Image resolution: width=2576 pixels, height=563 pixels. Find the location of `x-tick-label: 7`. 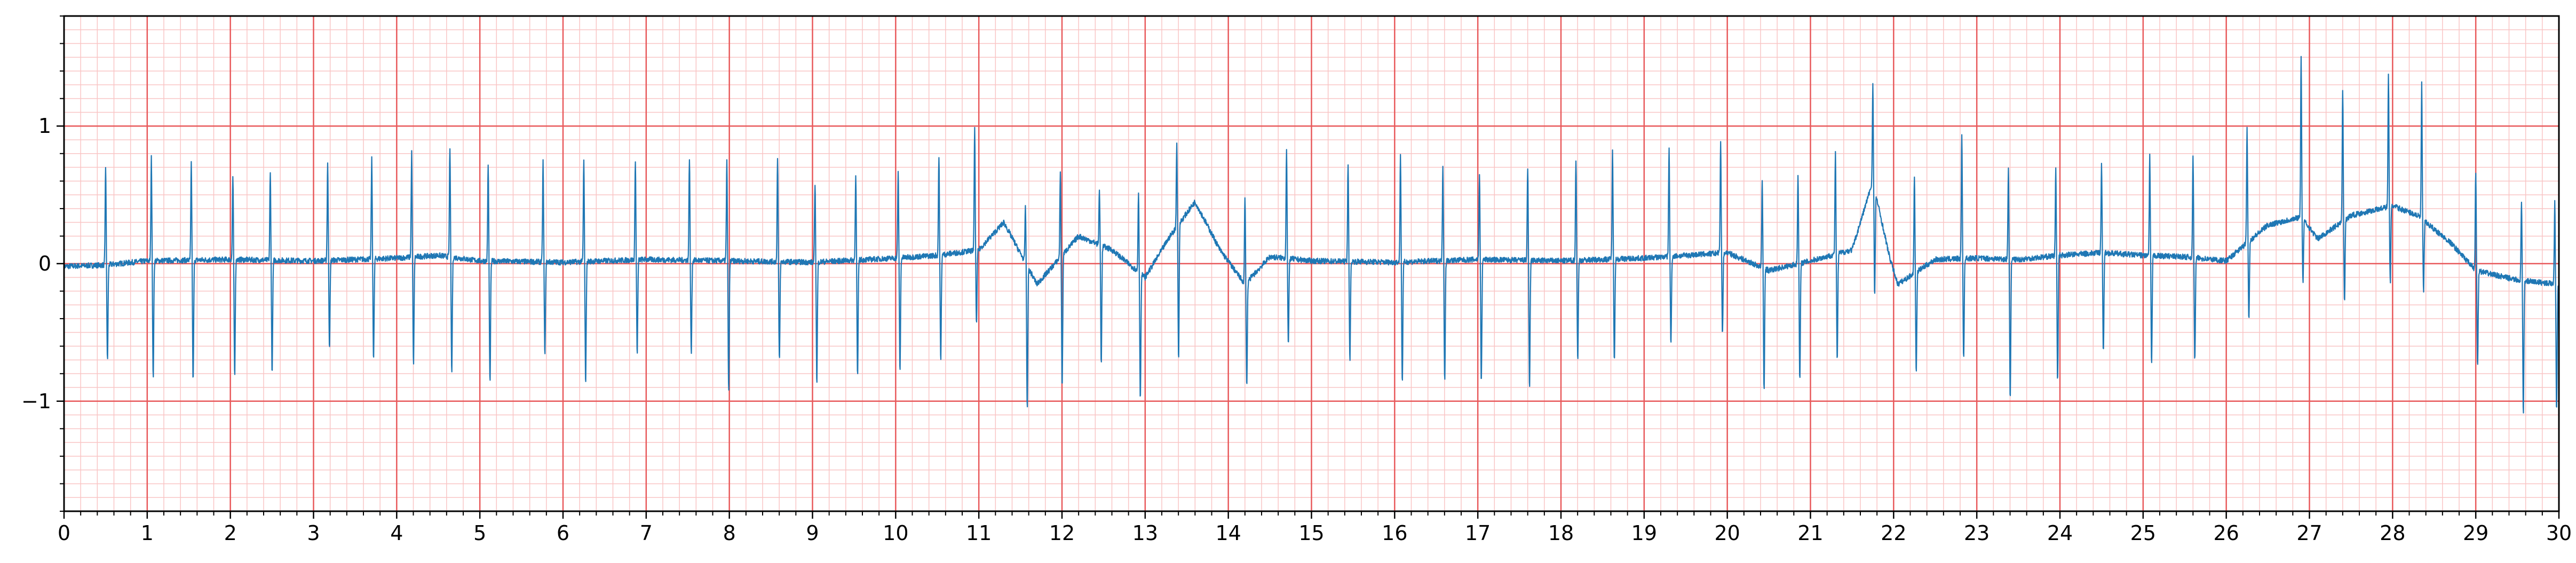

x-tick-label: 7 is located at coordinates (646, 533).